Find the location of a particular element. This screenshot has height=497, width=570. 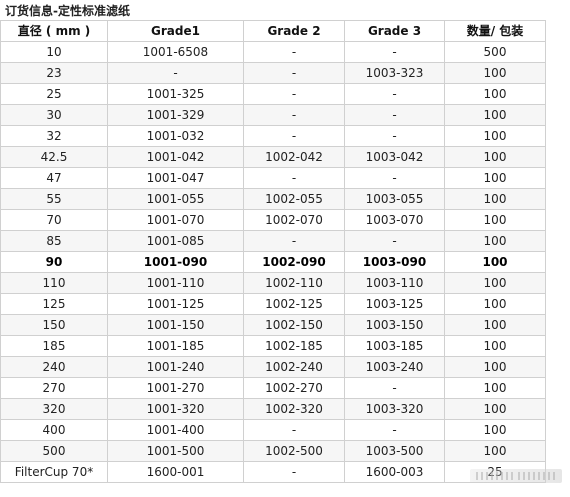

table-row: 85 1001-085- -100 is located at coordinates (273, 241).